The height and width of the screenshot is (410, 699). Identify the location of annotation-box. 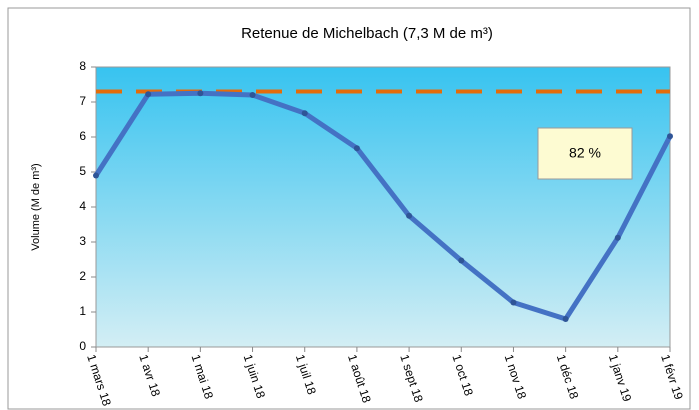
(585, 153).